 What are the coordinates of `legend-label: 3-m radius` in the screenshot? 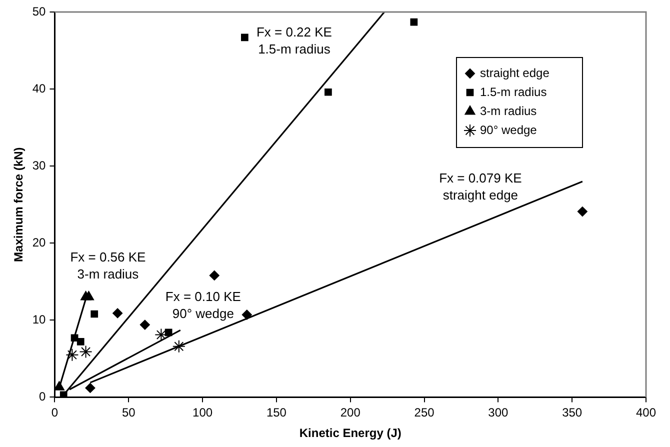 It's located at (508, 111).